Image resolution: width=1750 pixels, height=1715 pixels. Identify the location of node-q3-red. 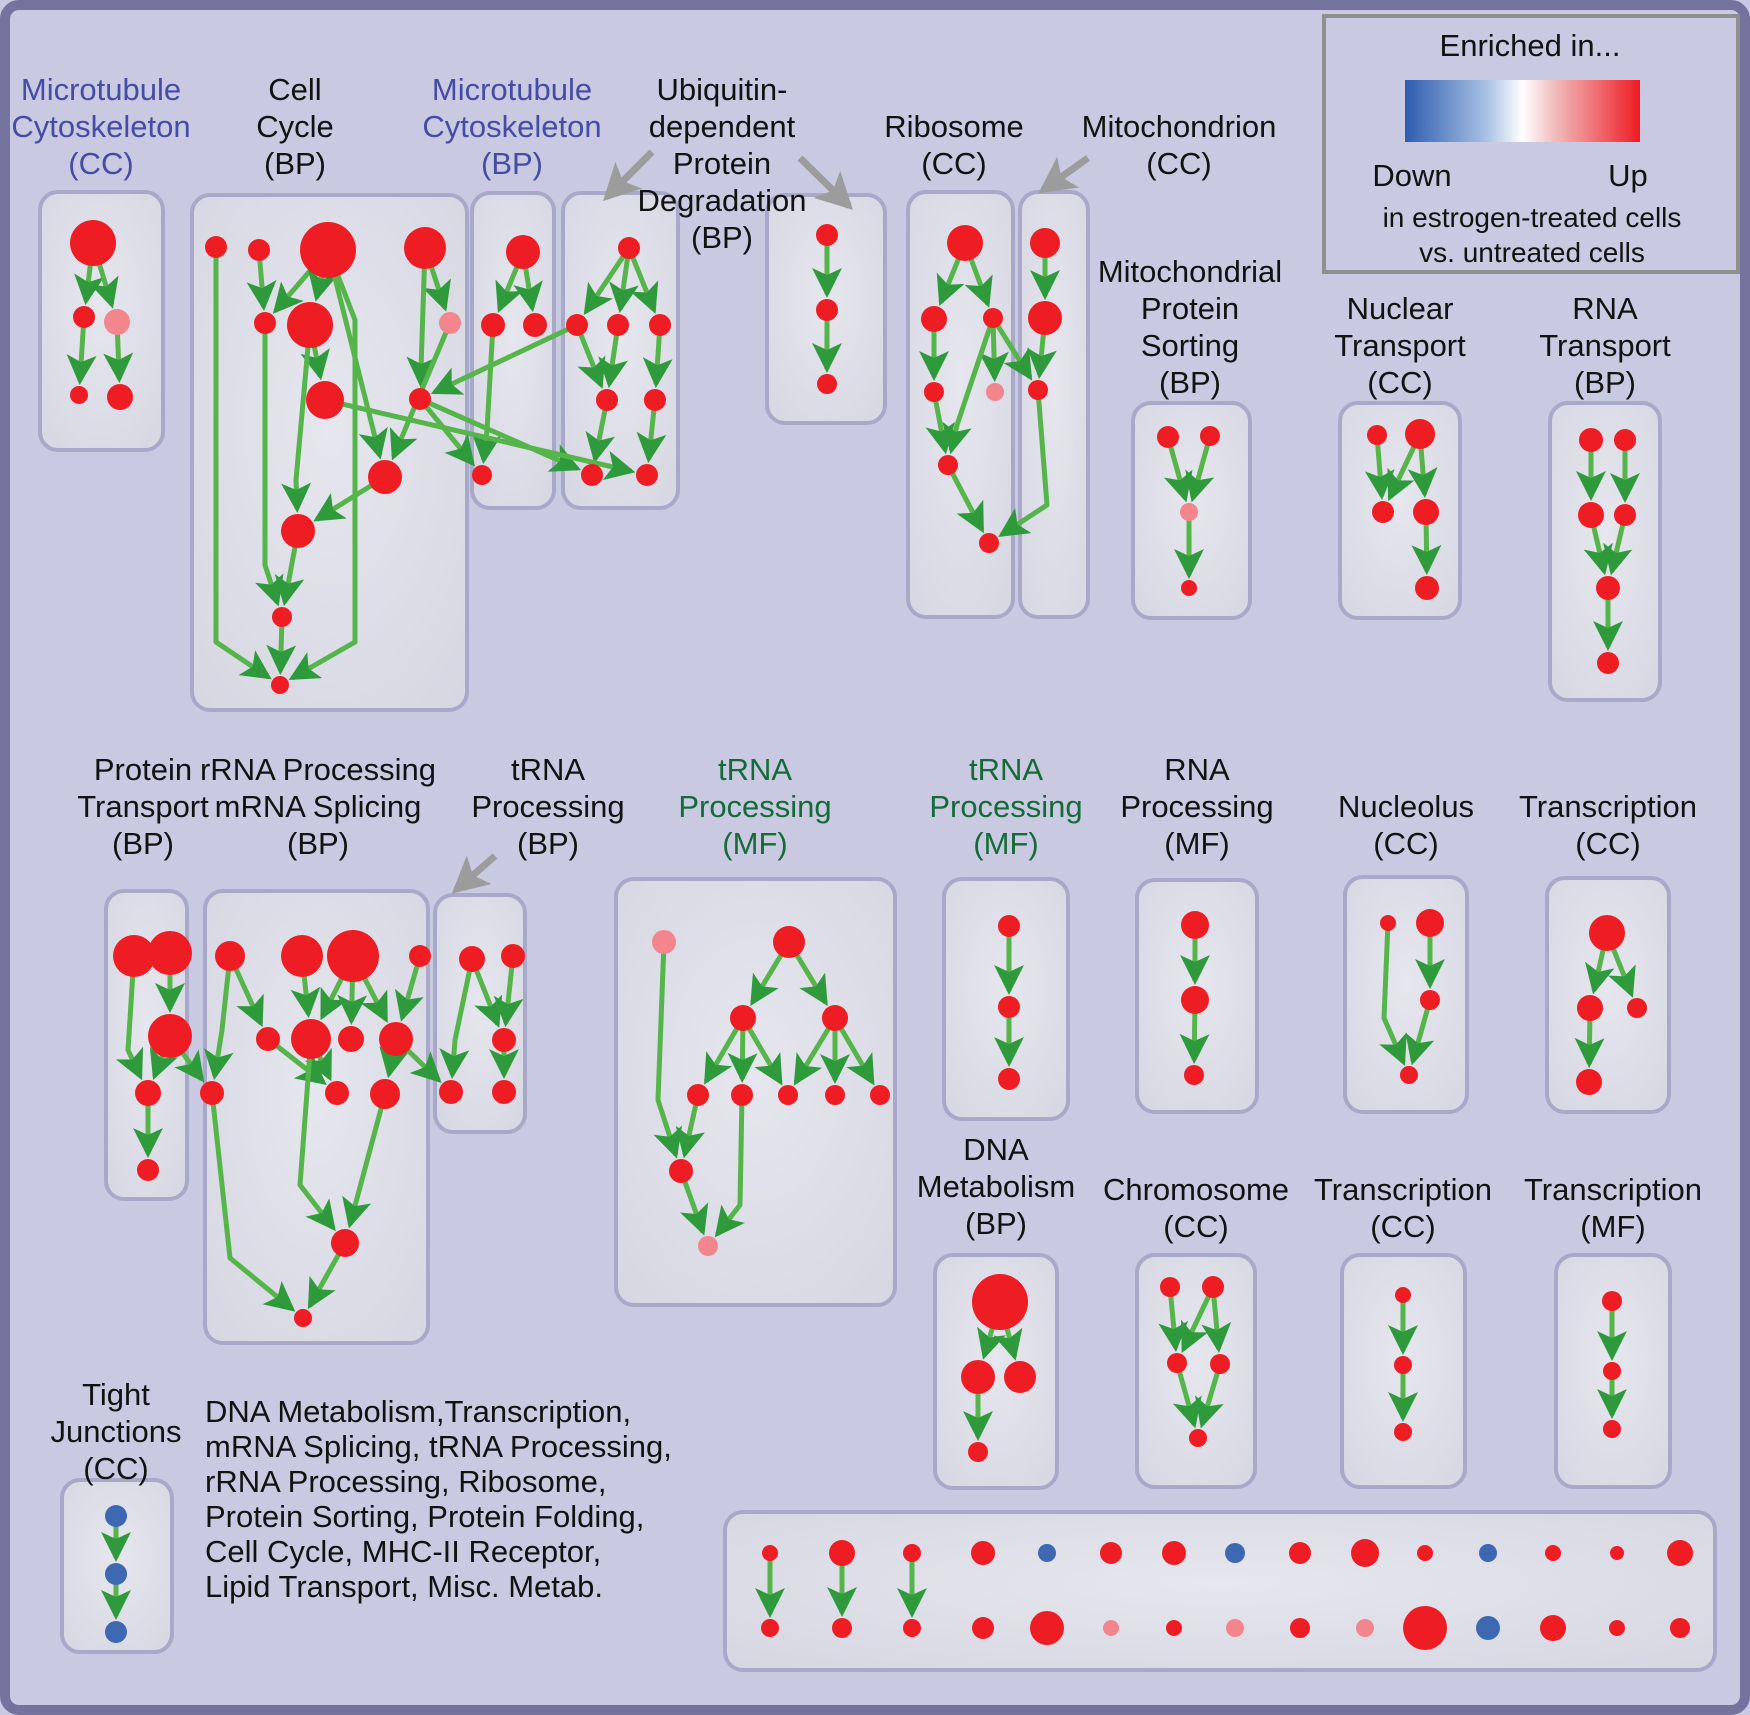
(353, 956).